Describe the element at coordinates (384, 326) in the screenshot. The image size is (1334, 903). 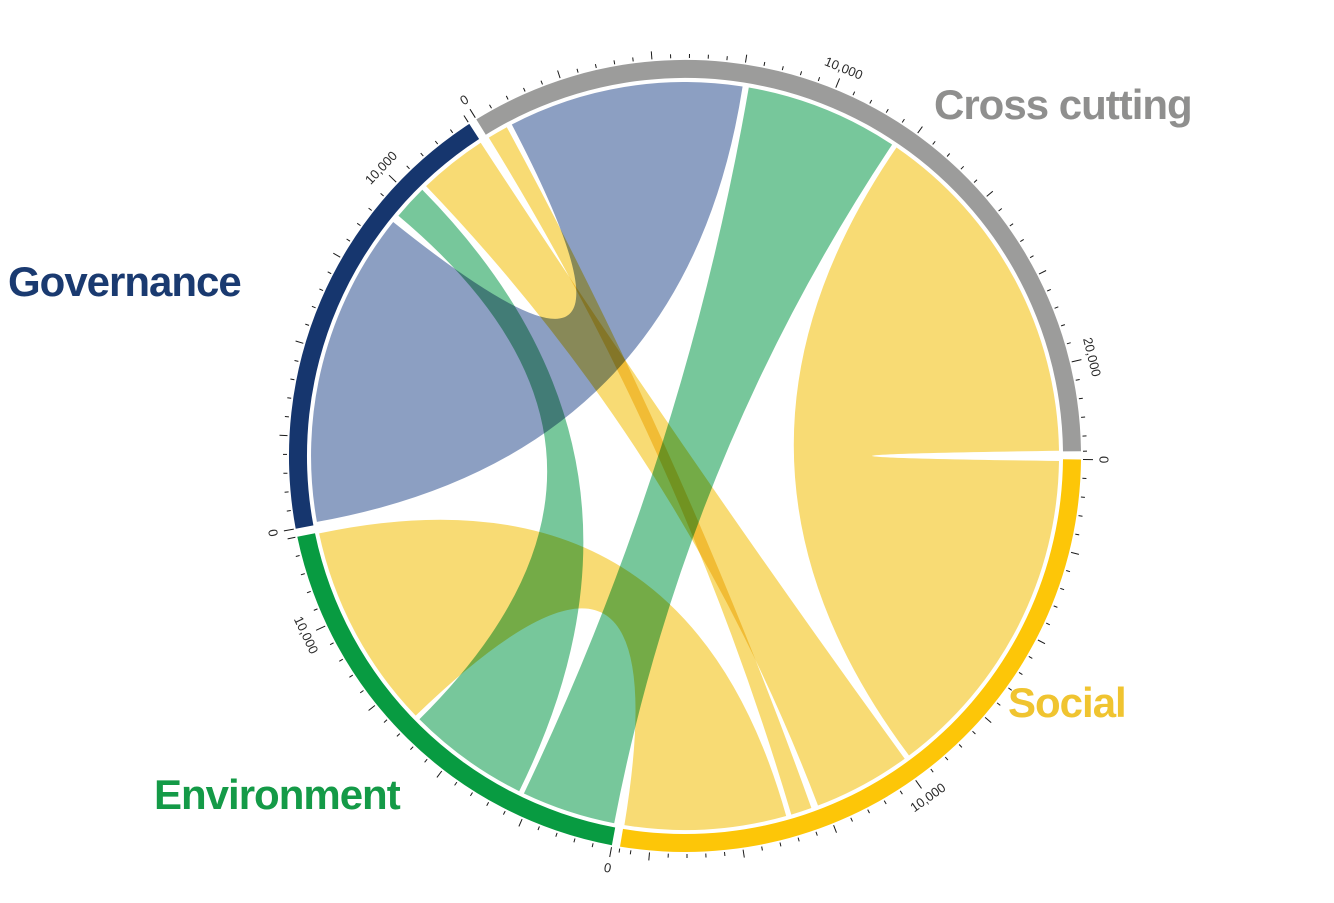
I see `arc-governance` at that location.